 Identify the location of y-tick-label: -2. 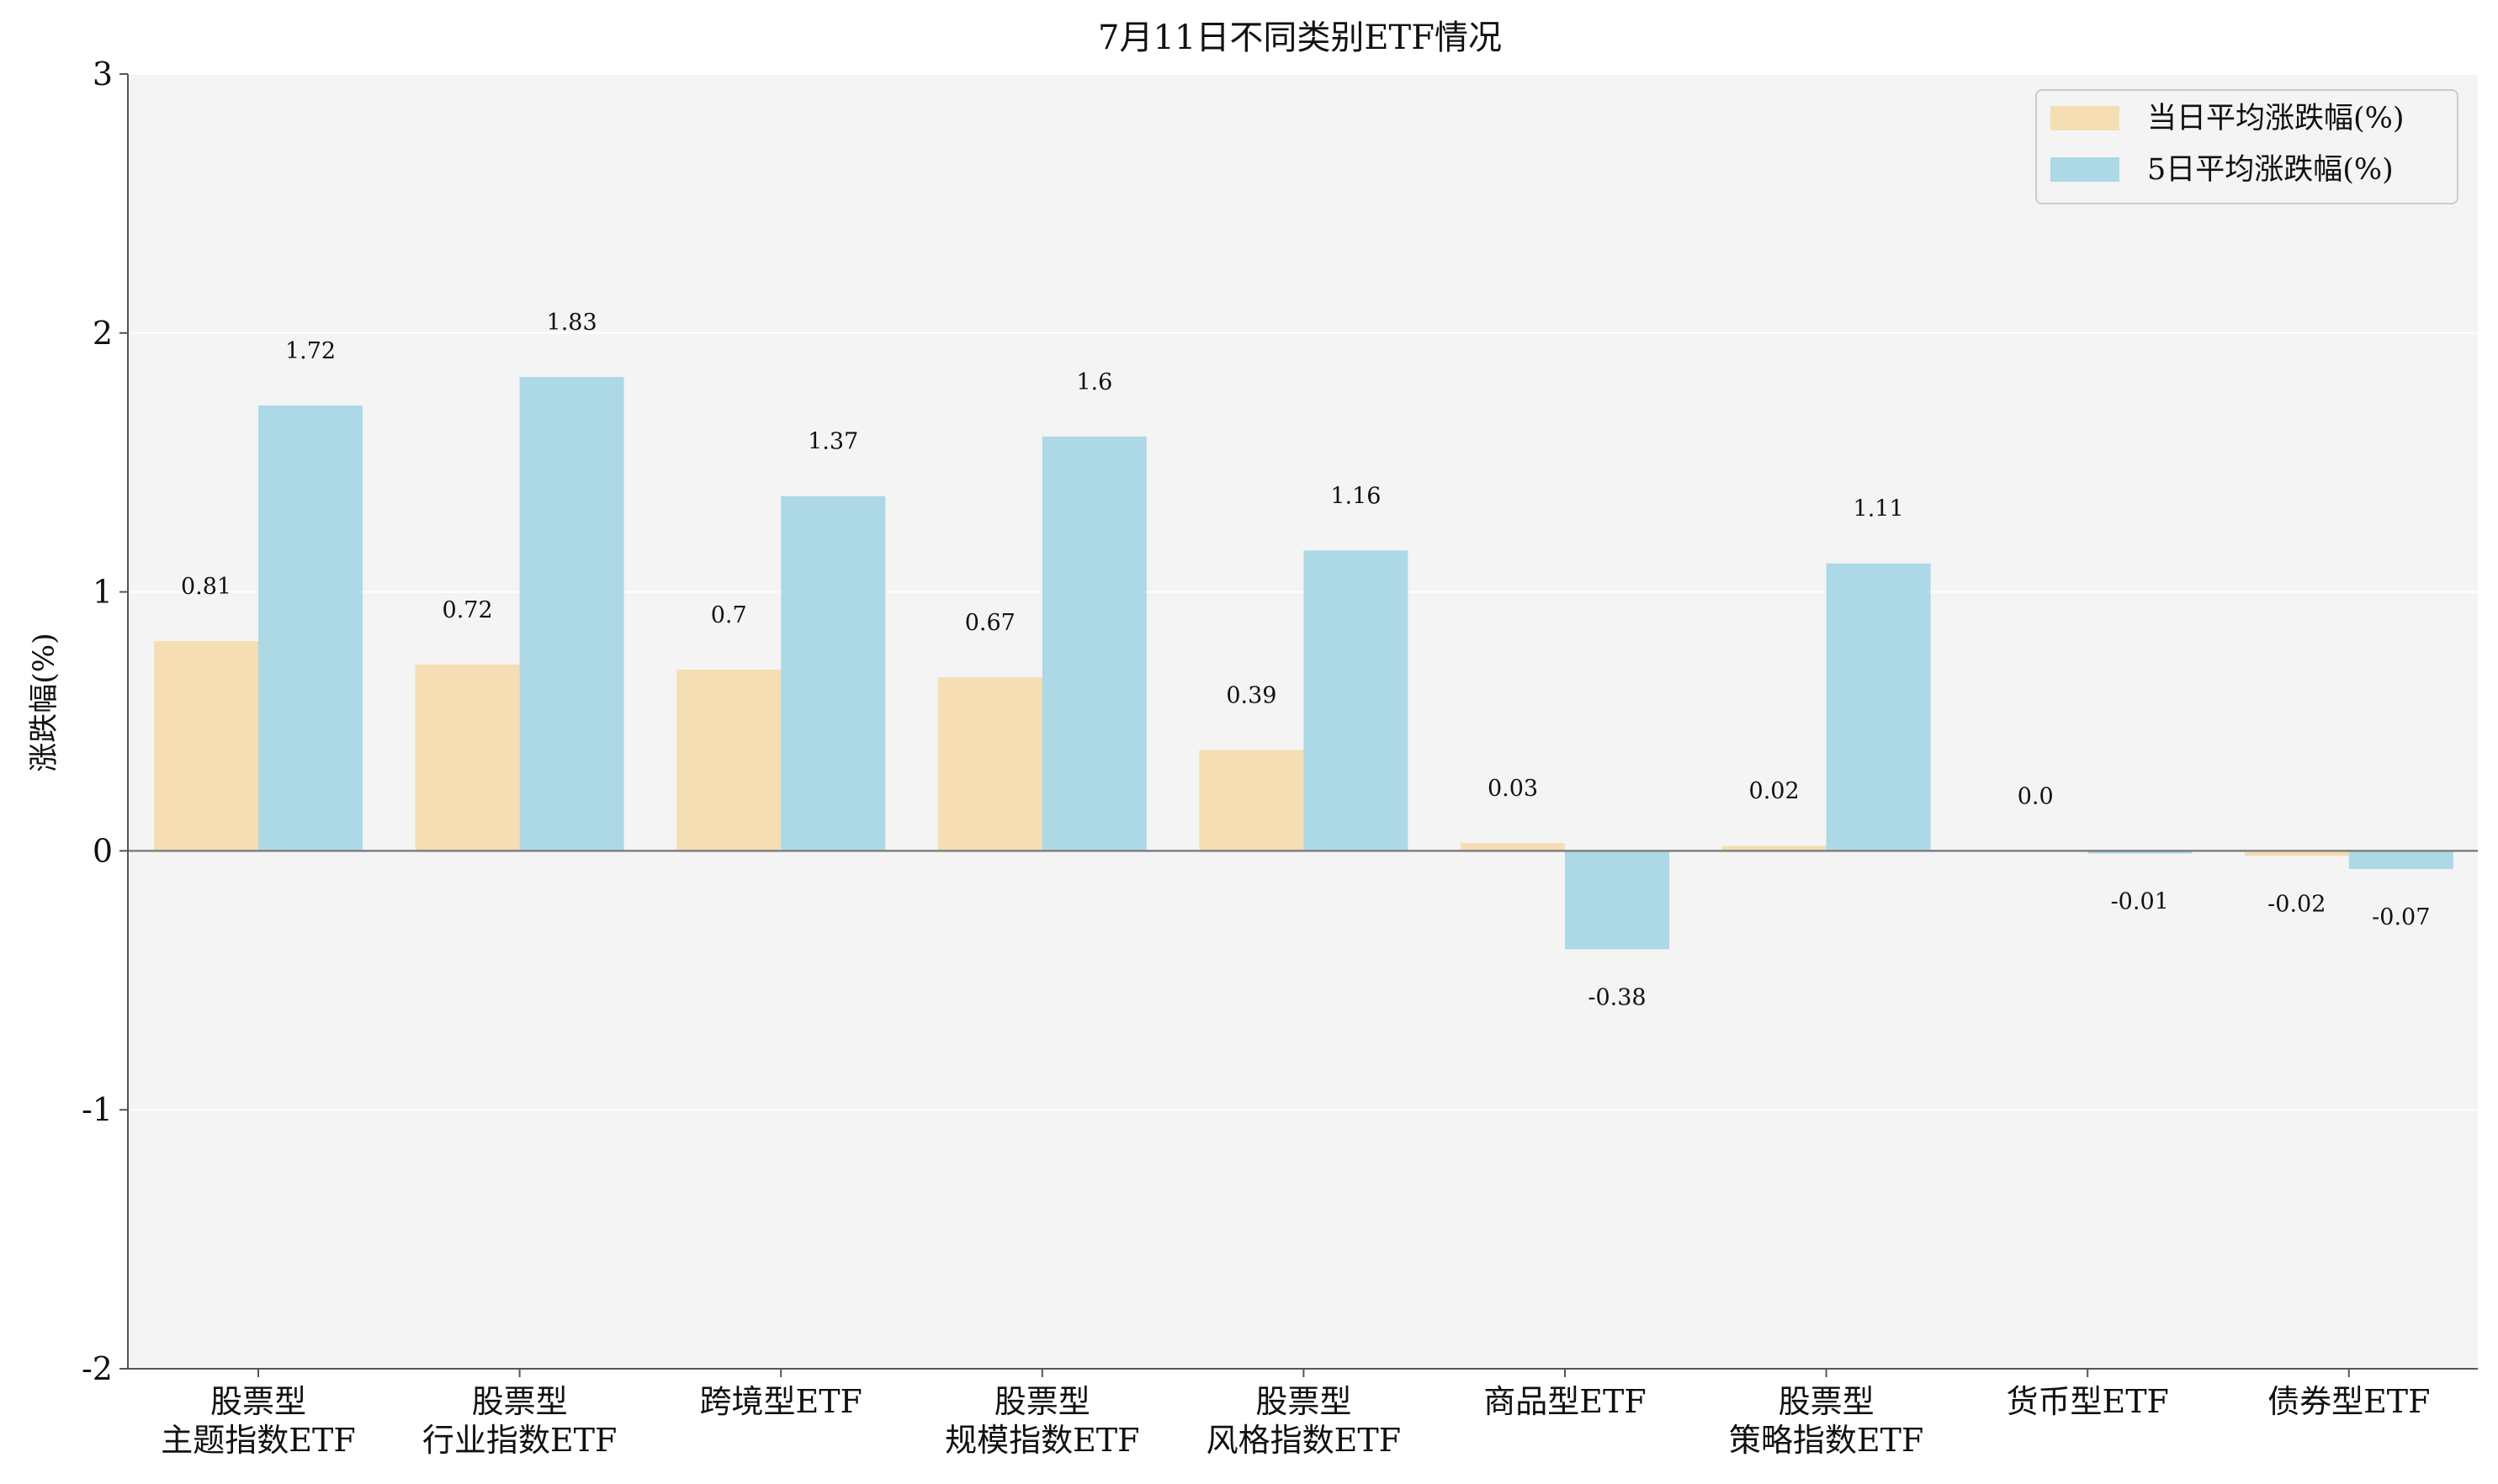
(97, 1368).